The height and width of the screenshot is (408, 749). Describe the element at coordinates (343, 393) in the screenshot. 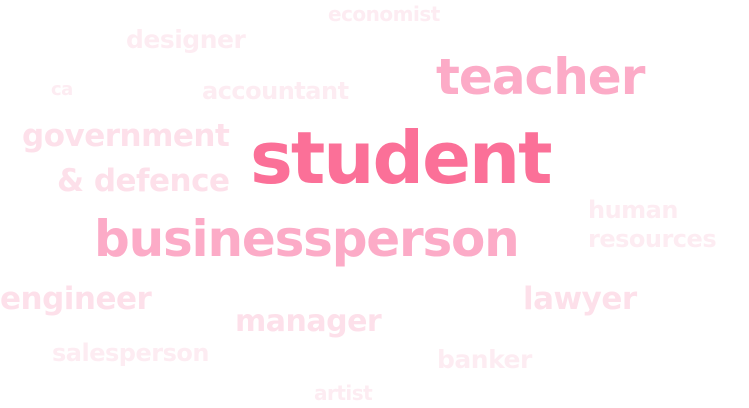

I see `word-artist: artist` at that location.